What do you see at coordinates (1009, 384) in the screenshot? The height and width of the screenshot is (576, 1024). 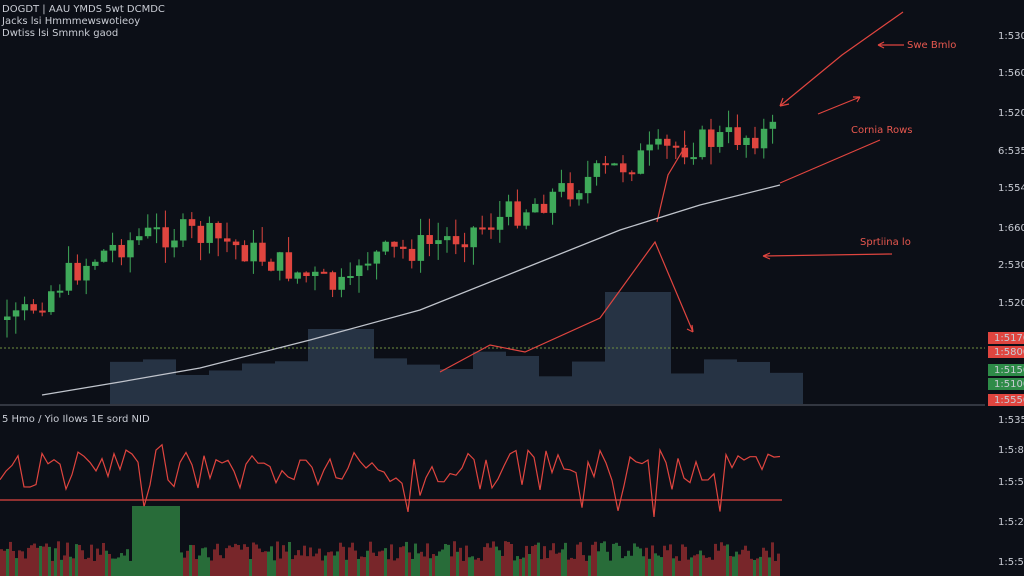 I see `price-tag-label: 1:5100` at bounding box center [1009, 384].